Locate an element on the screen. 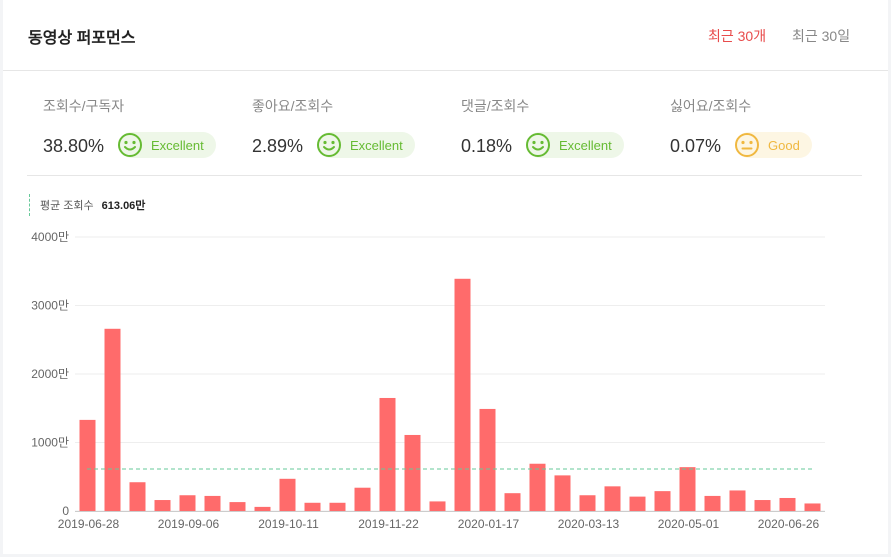 The height and width of the screenshot is (557, 891). rating-badge: Good is located at coordinates (773, 145).